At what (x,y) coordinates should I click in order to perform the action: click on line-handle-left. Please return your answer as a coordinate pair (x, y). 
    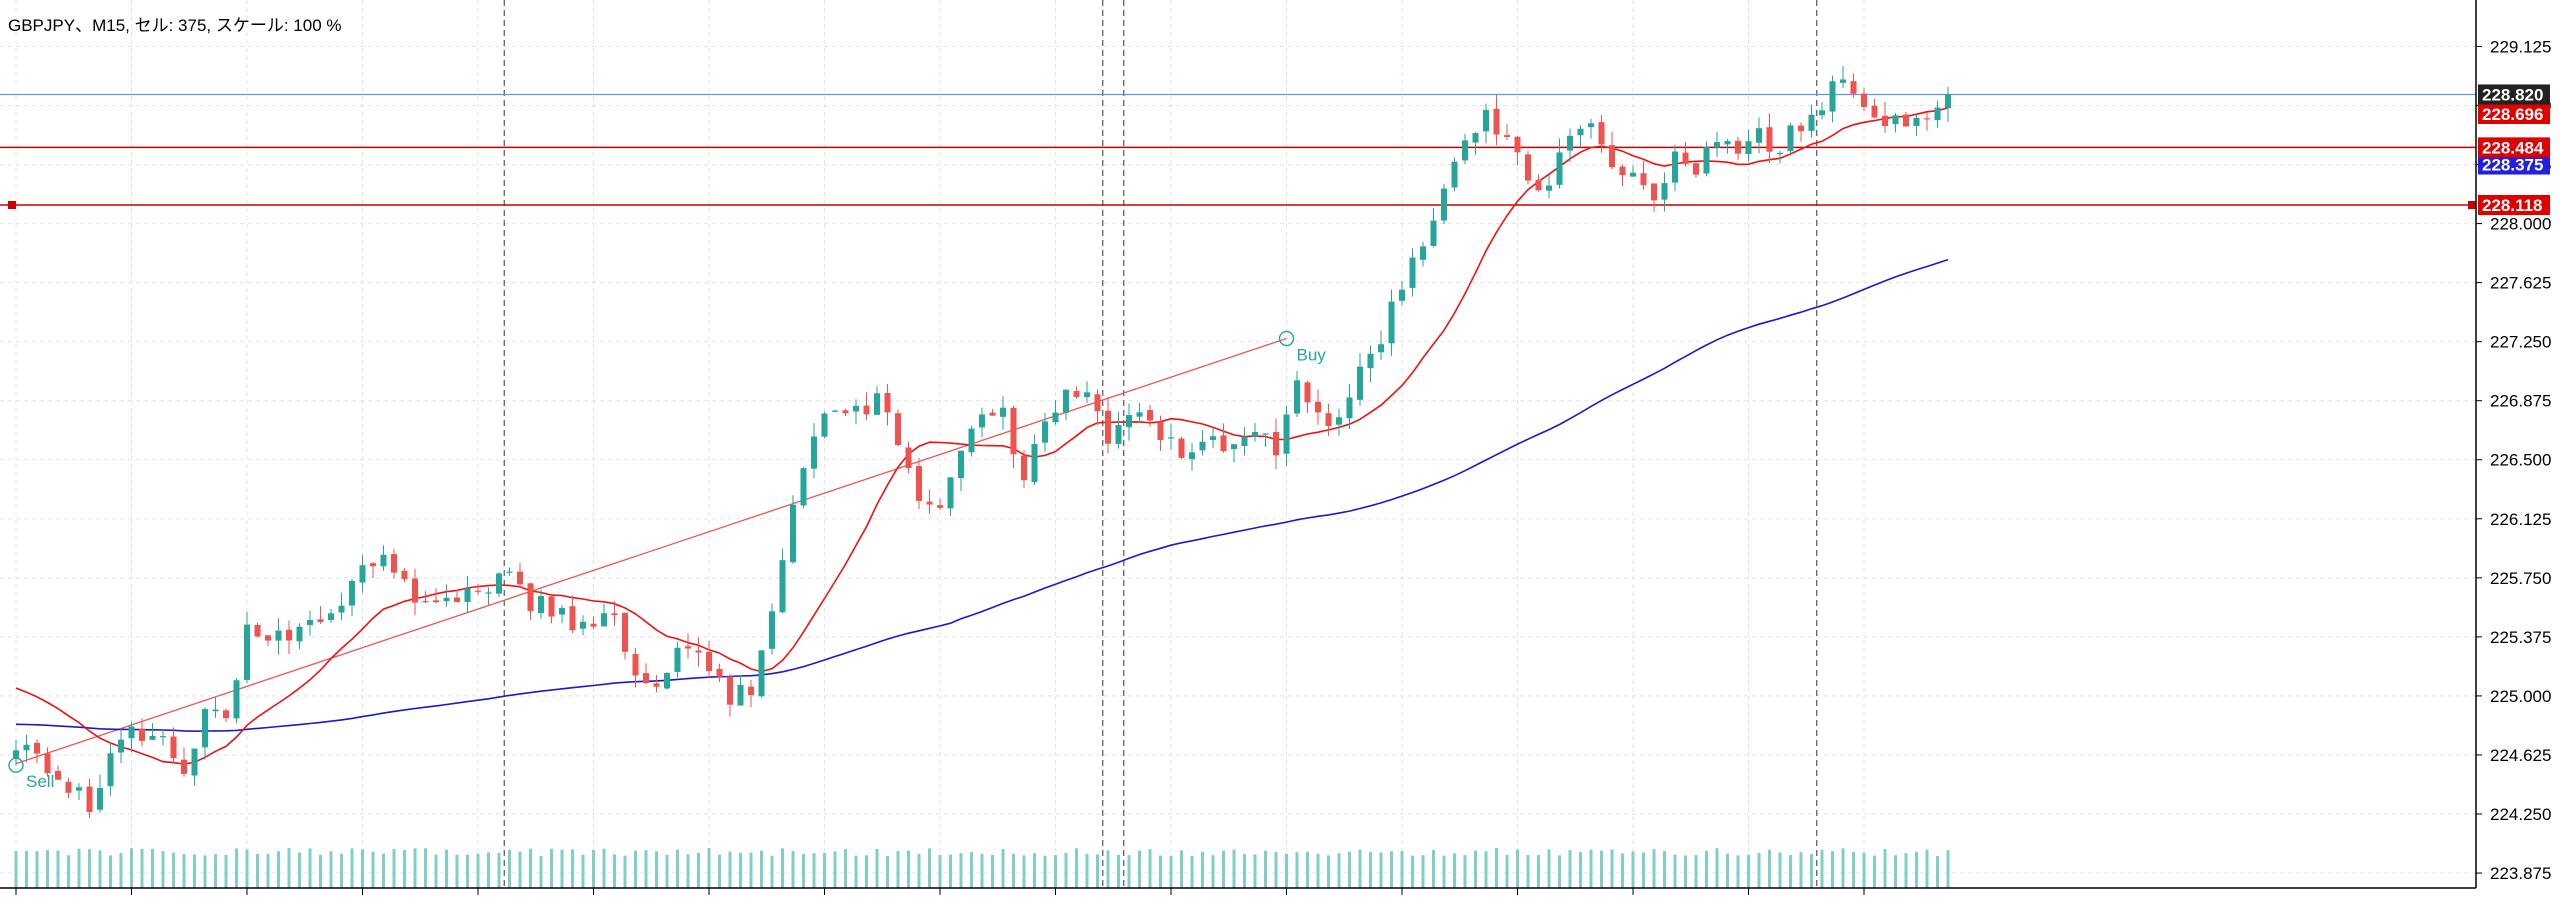
    Looking at the image, I should click on (12, 204).